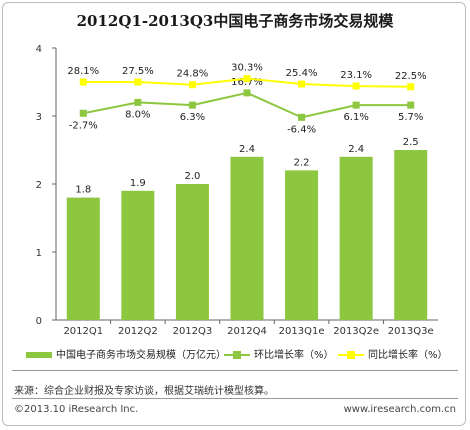 This screenshot has width=470, height=430. Describe the element at coordinates (235, 370) in the screenshot. I see `footer-divider-top` at that location.